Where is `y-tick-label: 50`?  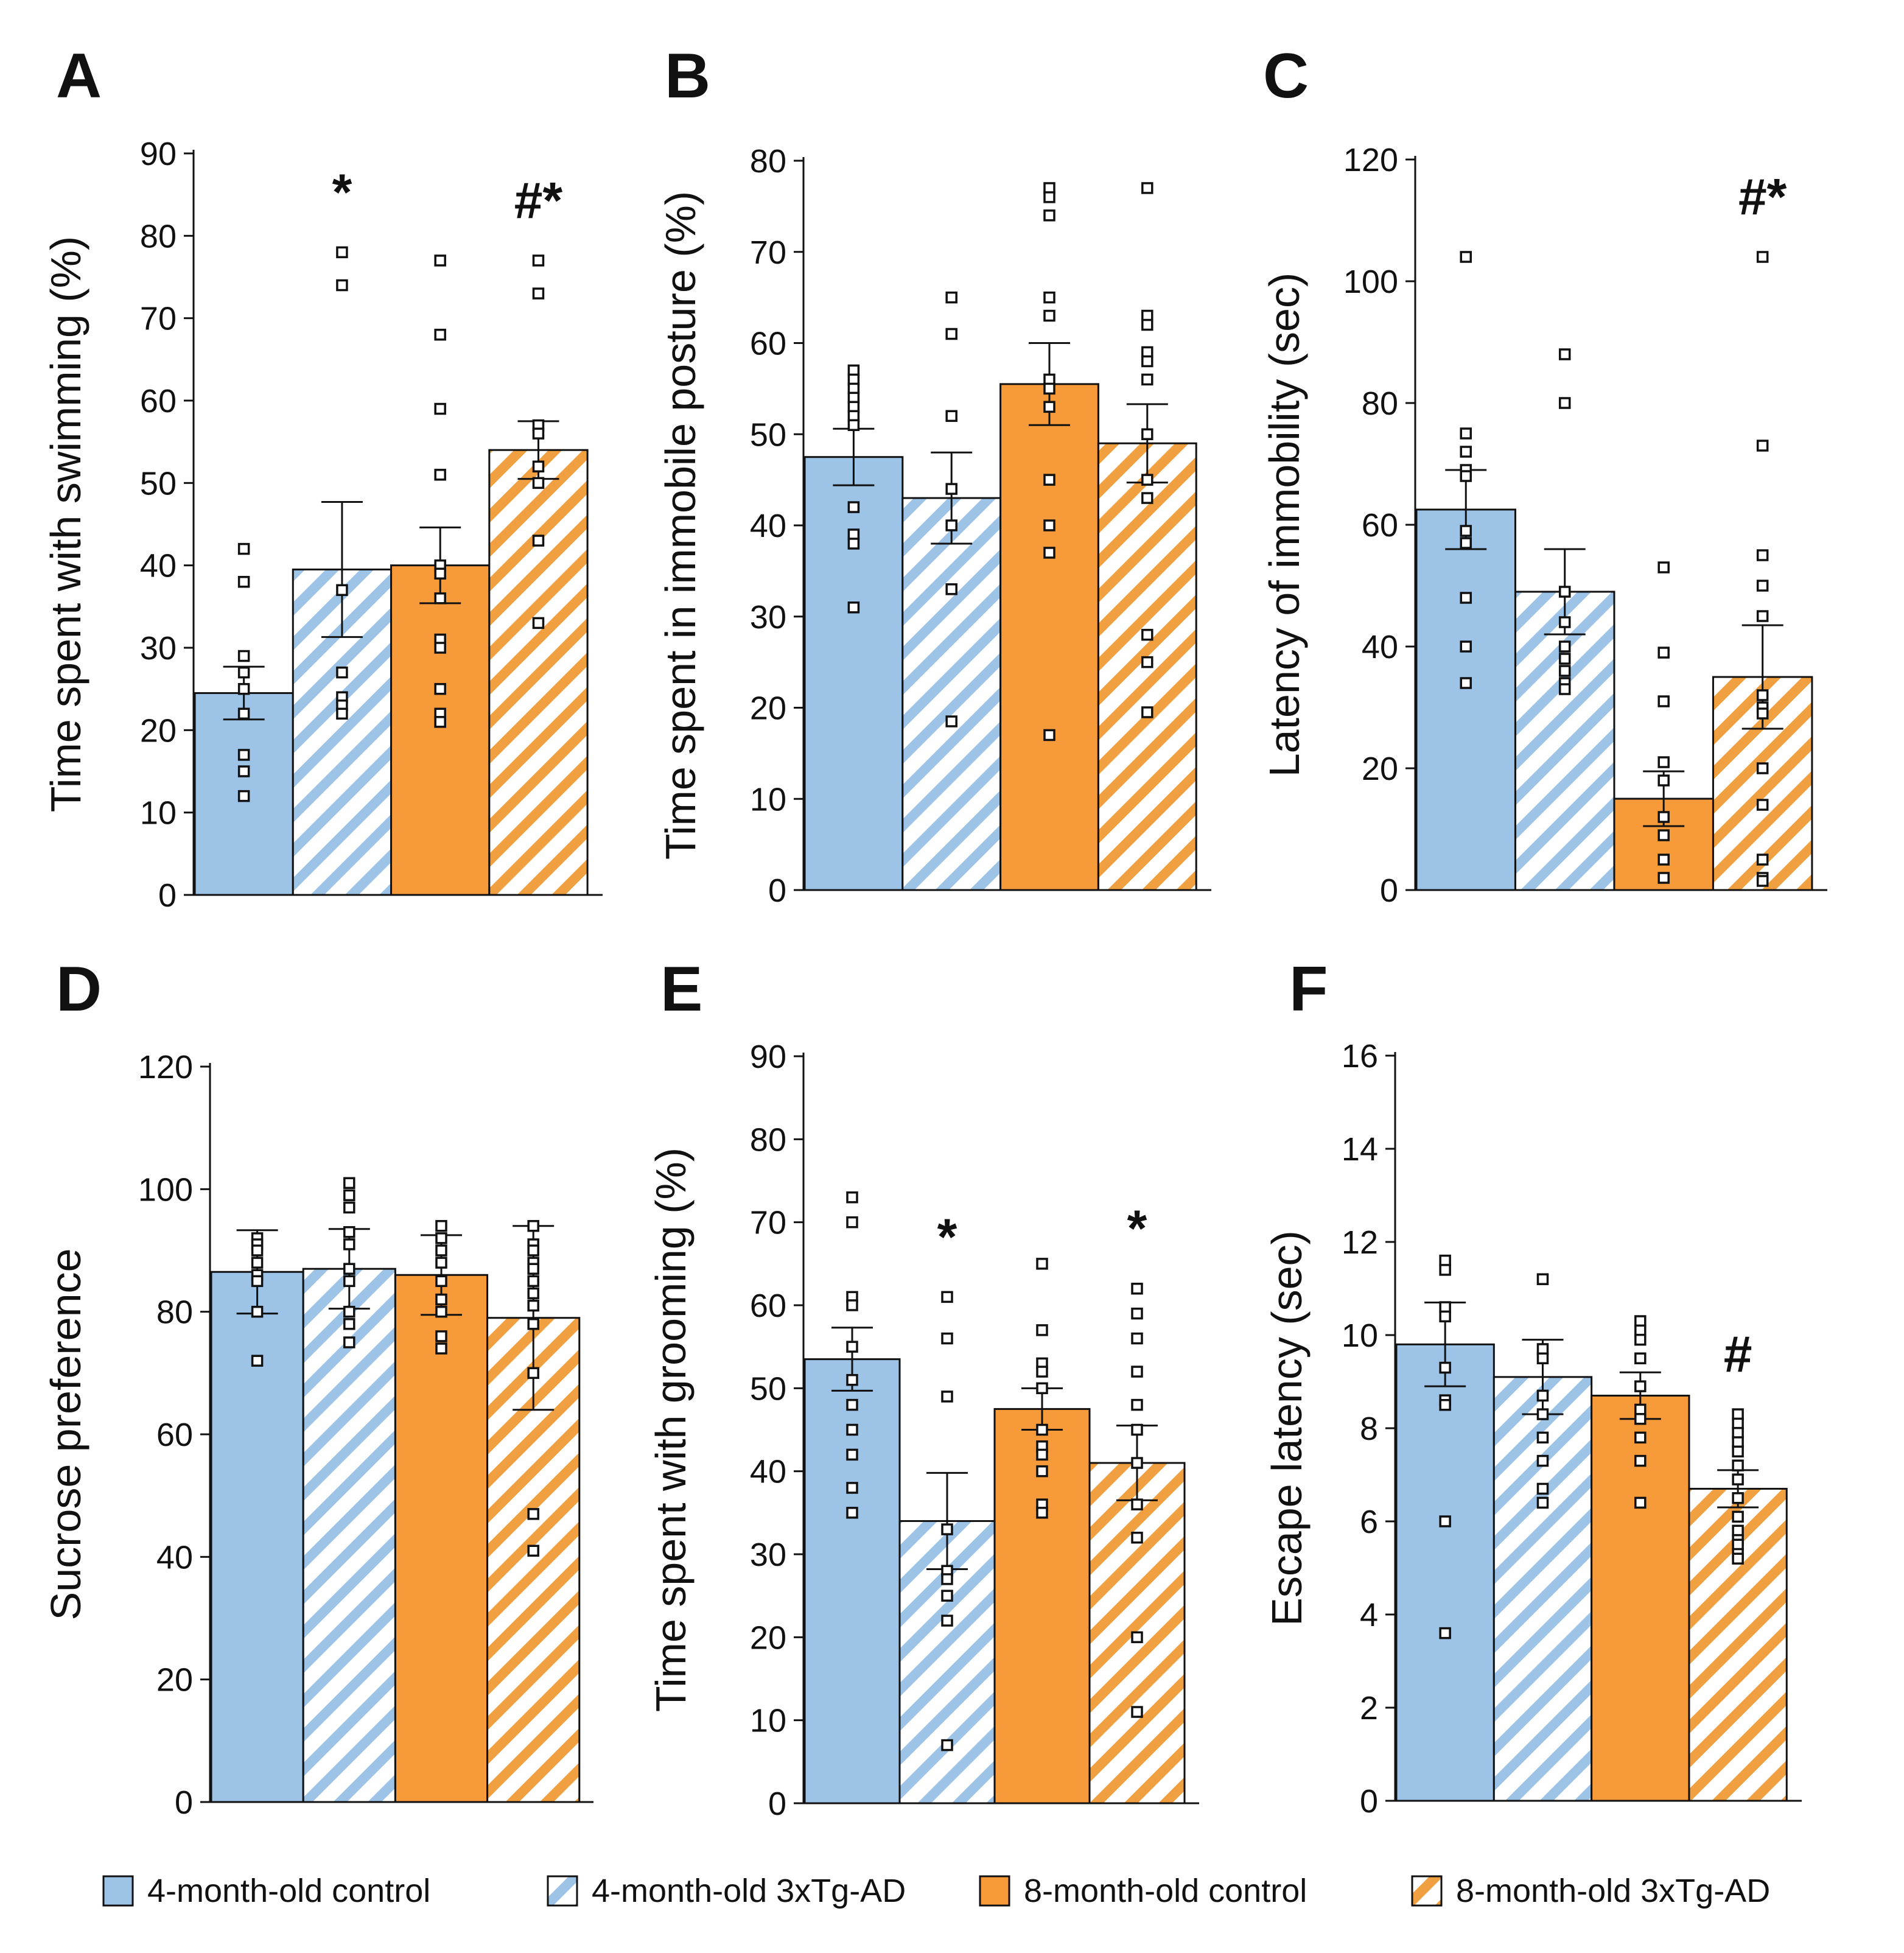 y-tick-label: 50 is located at coordinates (158, 483).